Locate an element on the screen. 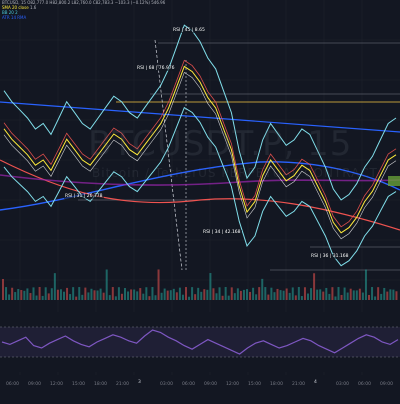 This screenshot has width=400, height=404. indicator-row-bb: BB 20 2 is located at coordinates (83, 12).